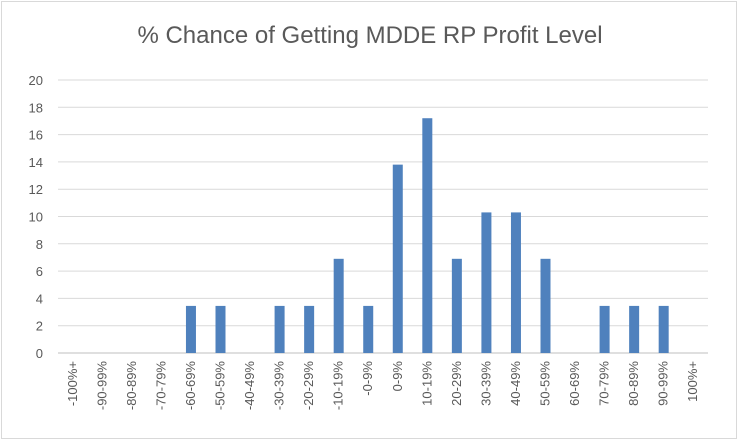 The image size is (740, 442). I want to click on x-tick-label: -20-29%, so click(308, 386).